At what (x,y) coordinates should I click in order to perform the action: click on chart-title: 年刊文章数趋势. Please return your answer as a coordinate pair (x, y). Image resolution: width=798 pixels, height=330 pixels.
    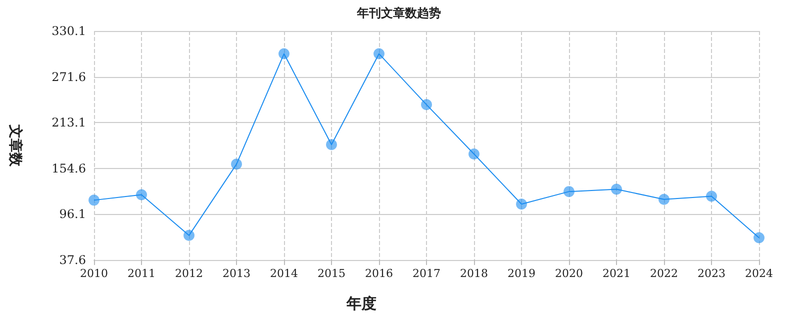
    Looking at the image, I should click on (398, 13).